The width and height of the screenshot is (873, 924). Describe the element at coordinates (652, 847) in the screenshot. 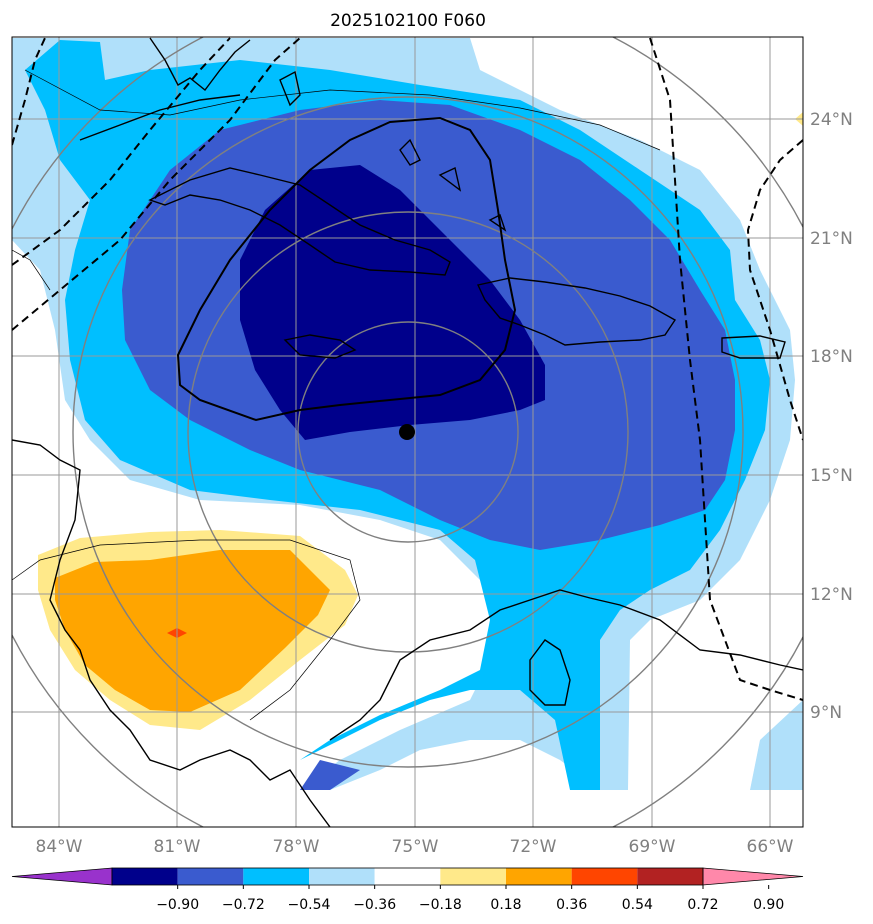

I see `lon-label: 69°W` at that location.